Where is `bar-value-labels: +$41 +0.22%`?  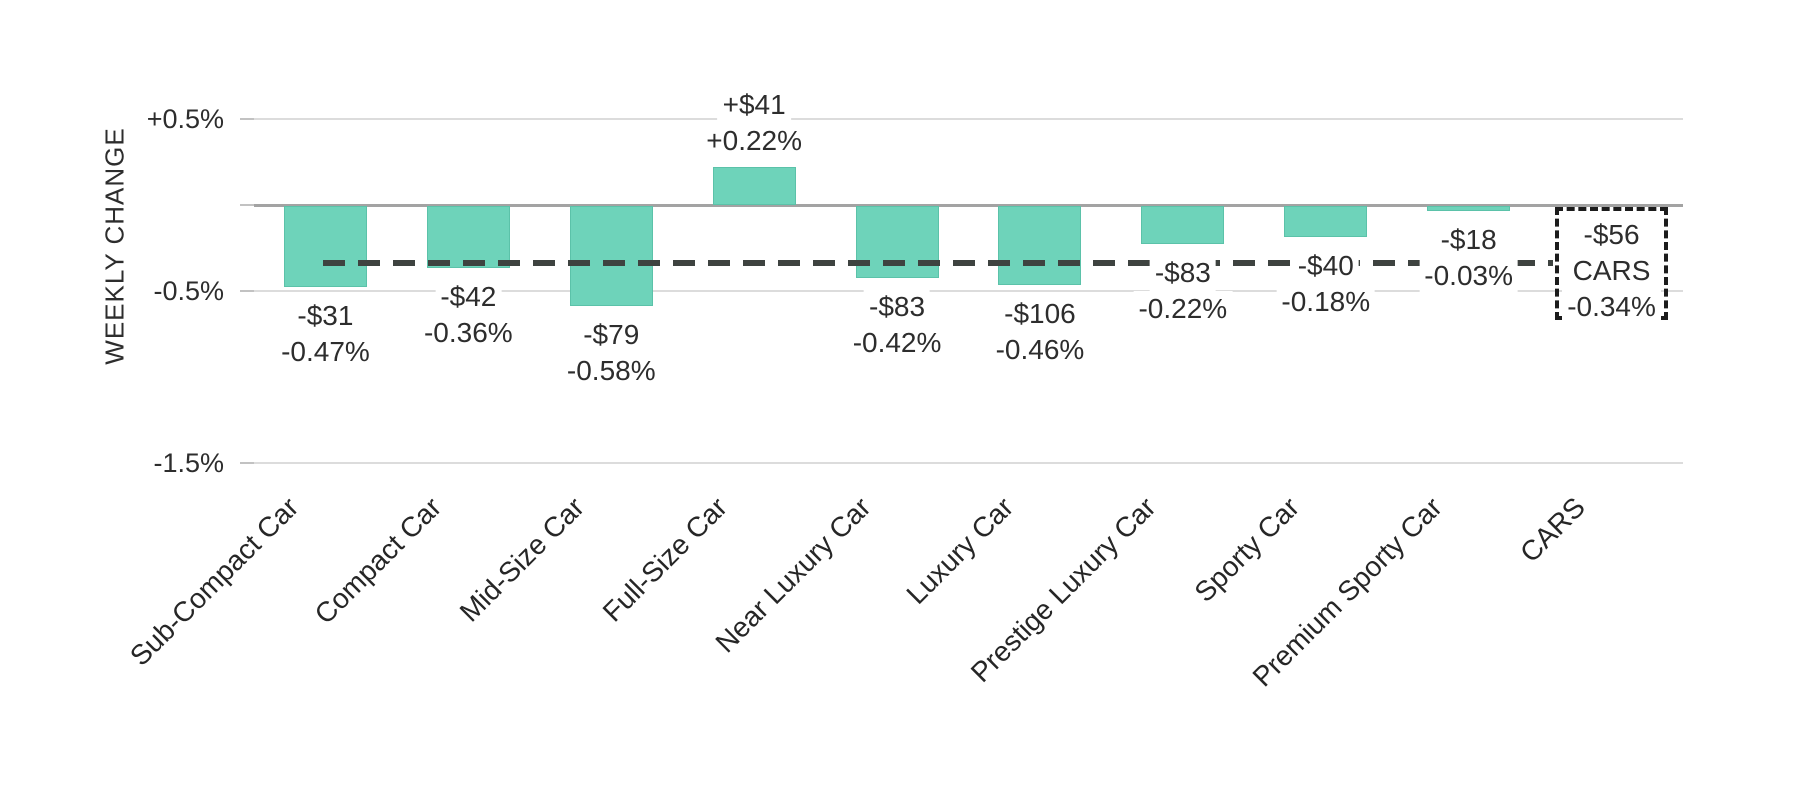
bar-value-labels: +$41 +0.22% is located at coordinates (754, 123).